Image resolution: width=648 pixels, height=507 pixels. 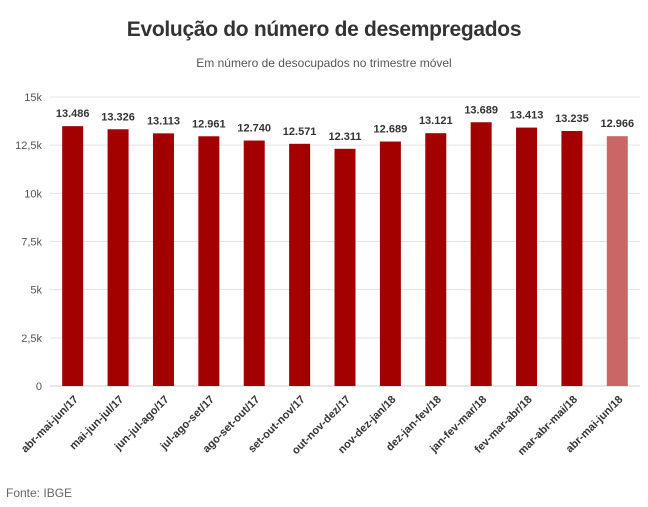 What do you see at coordinates (31, 243) in the screenshot?
I see `y-tick-label: 7,5k` at bounding box center [31, 243].